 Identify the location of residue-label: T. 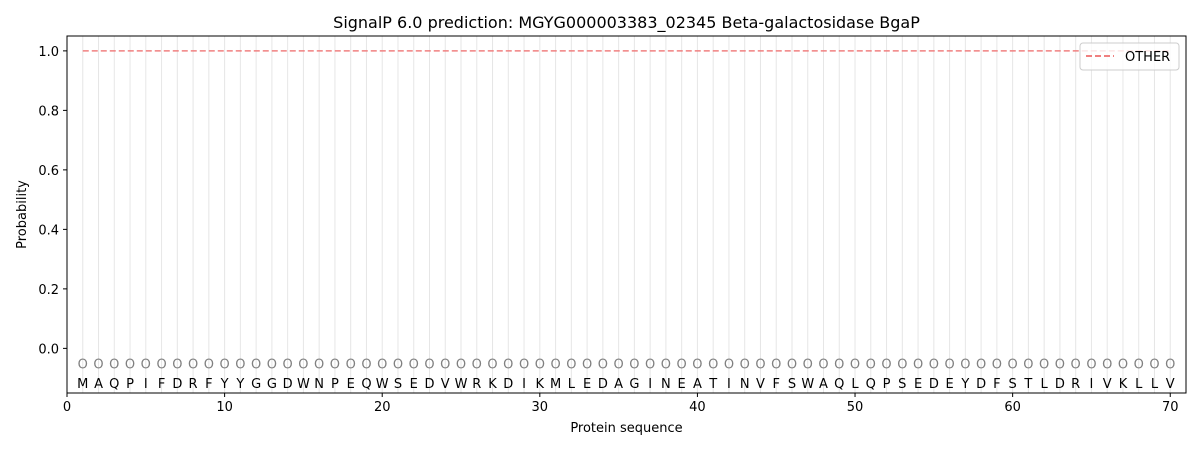
(712, 384).